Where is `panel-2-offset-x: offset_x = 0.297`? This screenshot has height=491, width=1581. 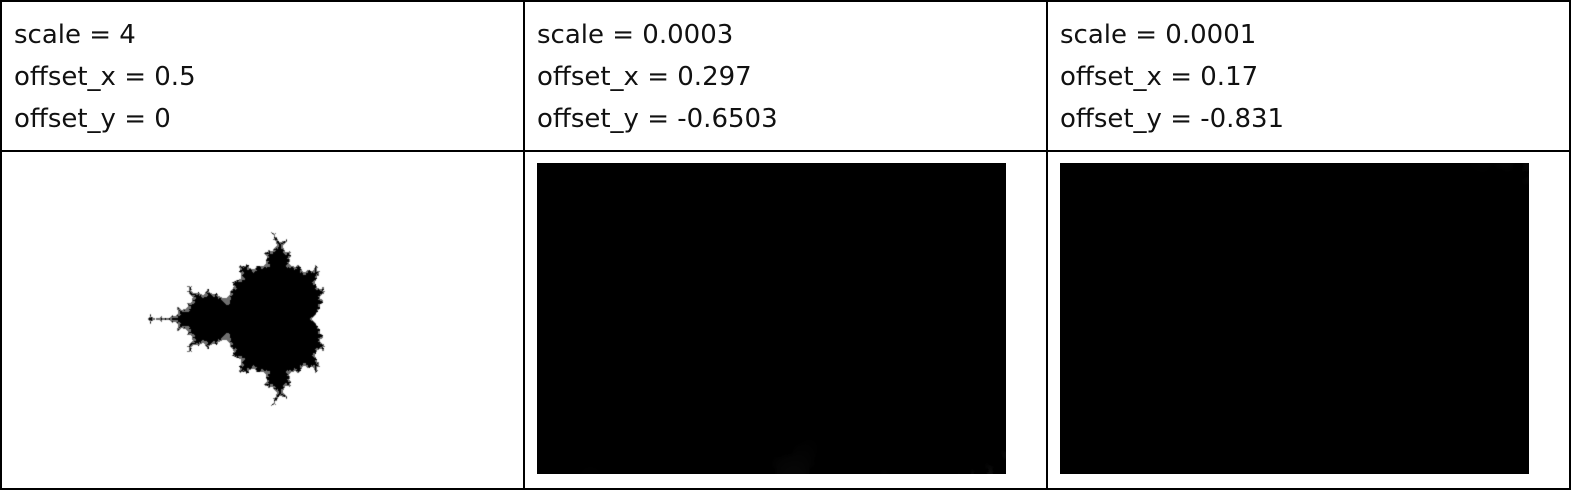
panel-2-offset-x: offset_x = 0.297 is located at coordinates (644, 77).